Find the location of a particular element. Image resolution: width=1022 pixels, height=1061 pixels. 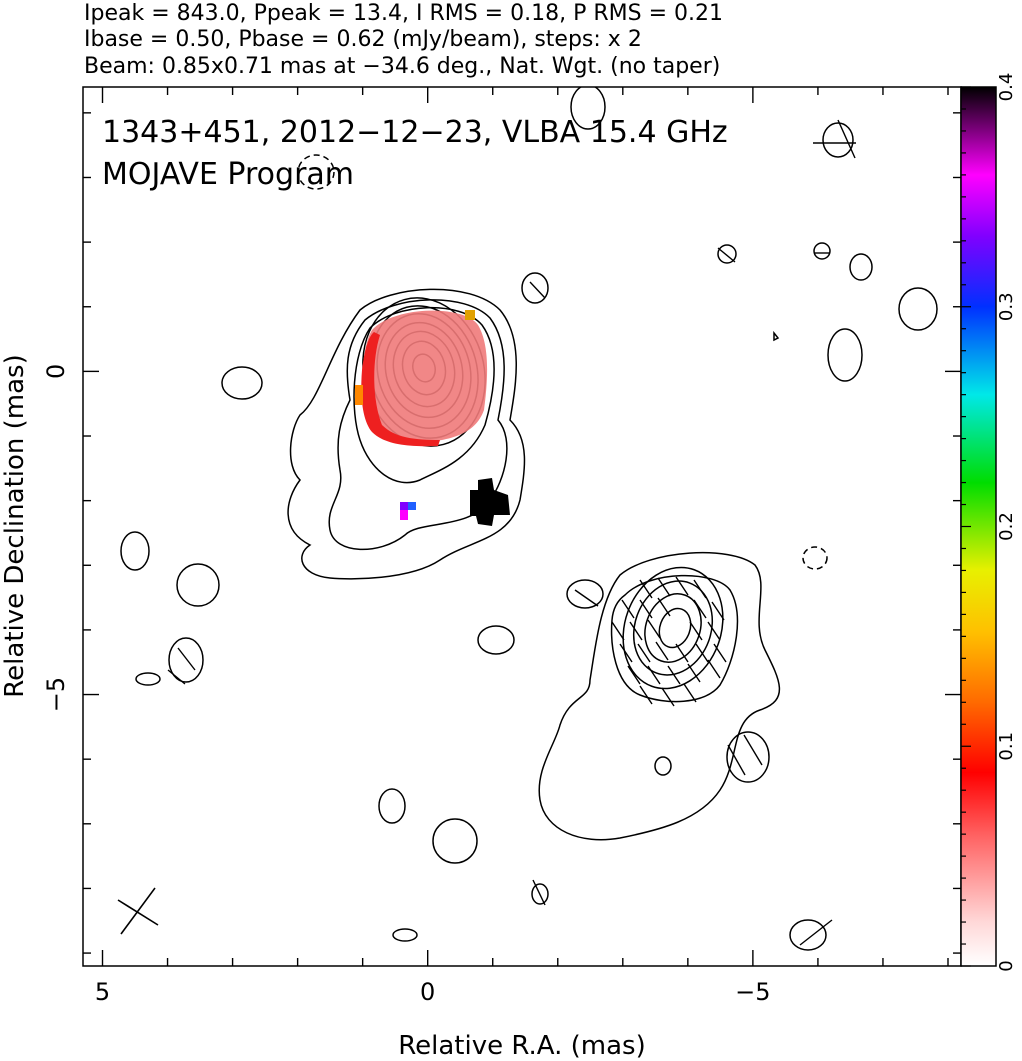

x-tick-label: 0 is located at coordinates (427, 992).